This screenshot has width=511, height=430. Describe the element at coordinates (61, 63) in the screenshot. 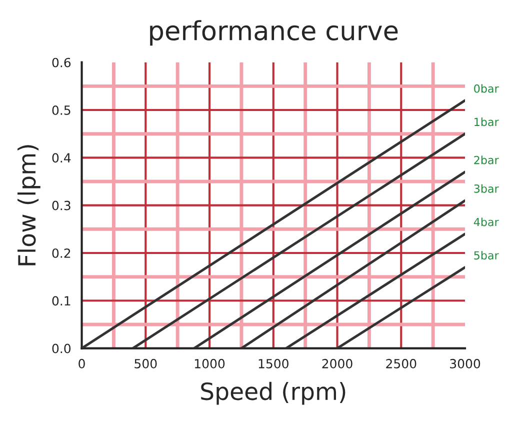

I see `y-tick-label: 0.6` at that location.